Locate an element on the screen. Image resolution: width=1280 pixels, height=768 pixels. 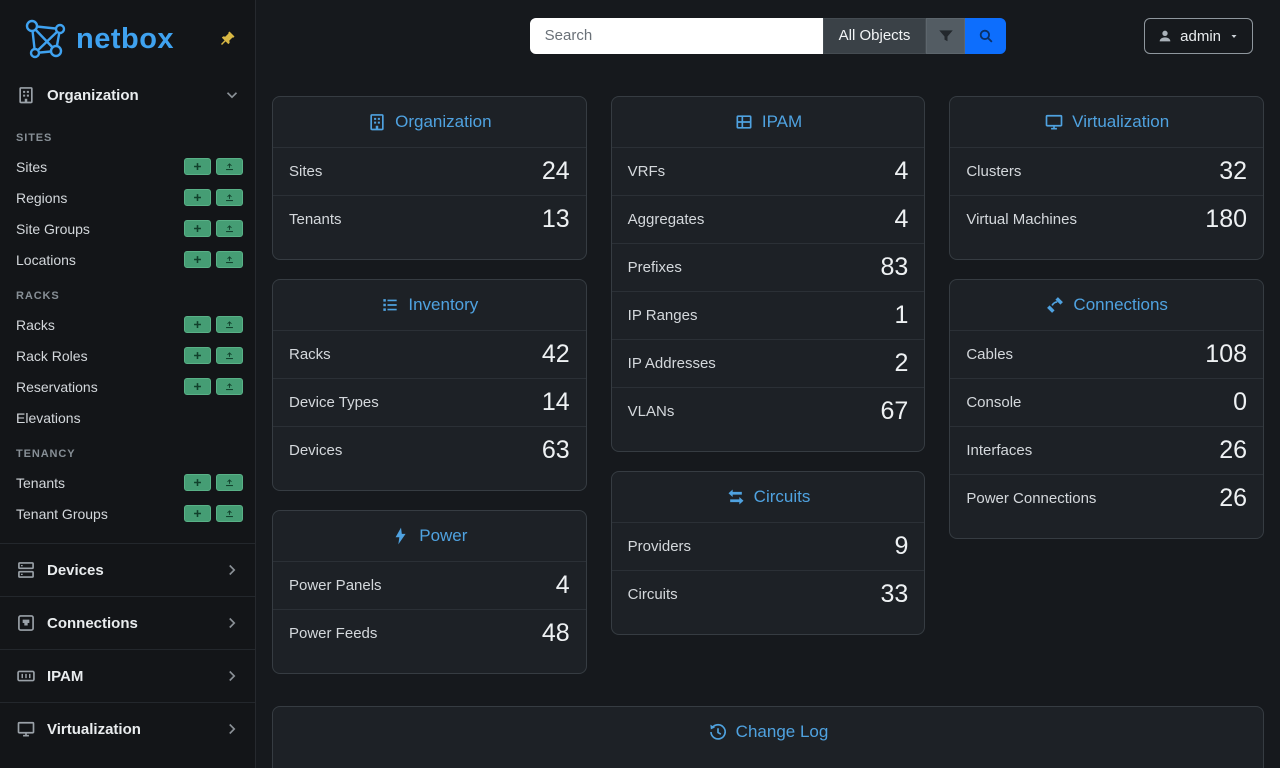
changelog-section: Change Log is located at coordinates (768, 737).